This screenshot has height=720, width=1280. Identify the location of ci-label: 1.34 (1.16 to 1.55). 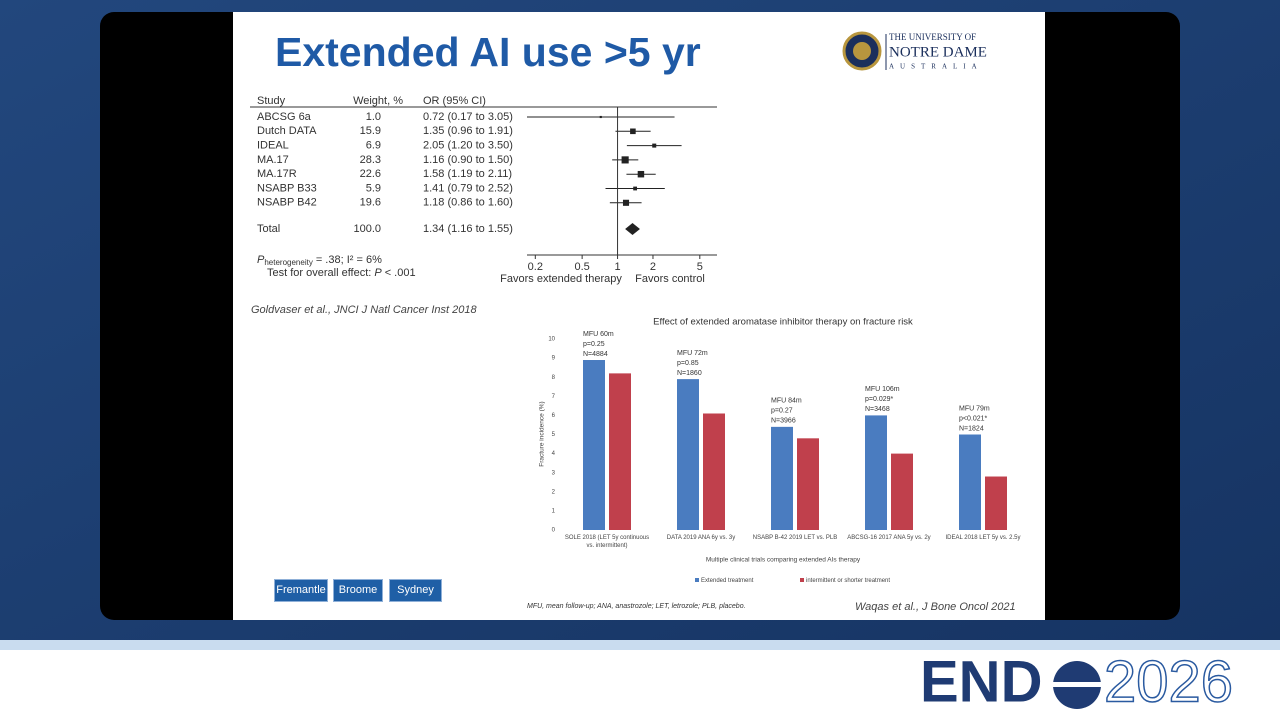
(468, 229).